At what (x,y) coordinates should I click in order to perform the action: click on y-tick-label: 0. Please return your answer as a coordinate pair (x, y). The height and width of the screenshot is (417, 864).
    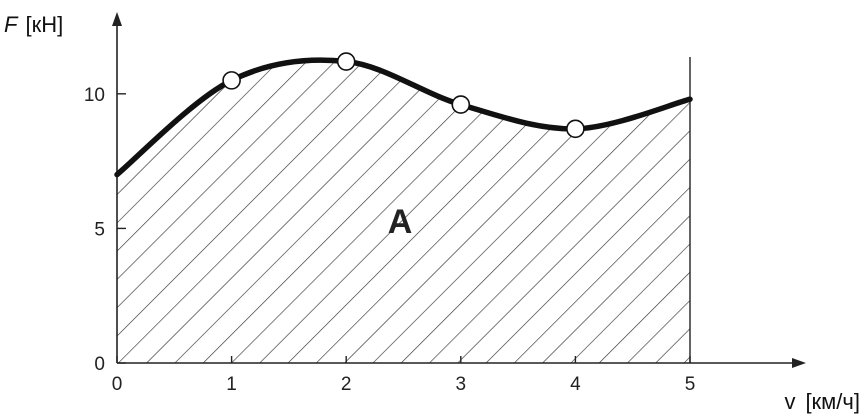
    Looking at the image, I should click on (99, 364).